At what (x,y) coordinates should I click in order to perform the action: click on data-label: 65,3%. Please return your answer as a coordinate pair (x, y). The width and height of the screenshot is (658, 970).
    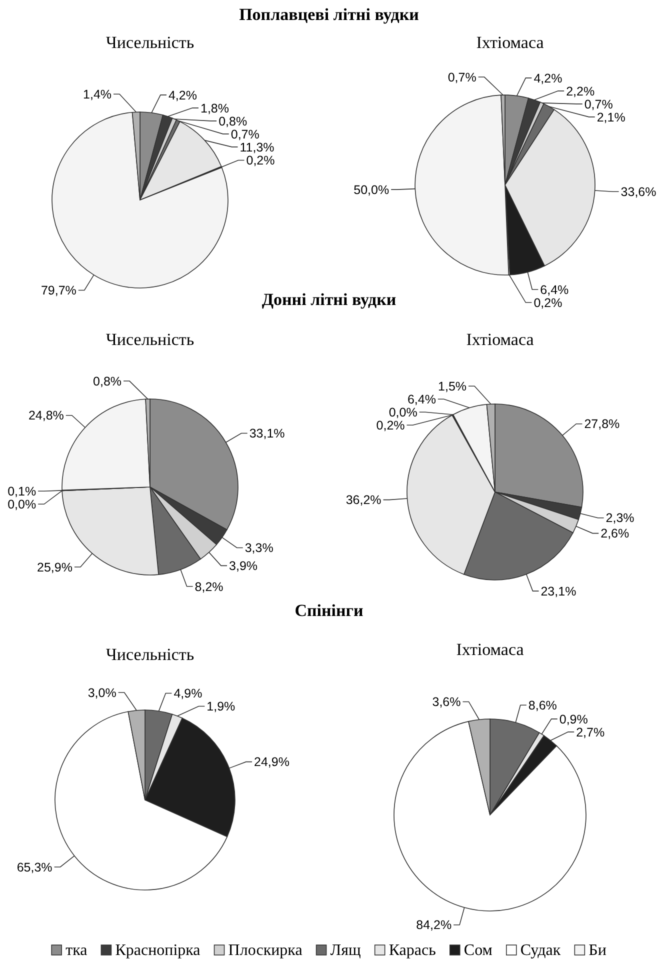
    Looking at the image, I should click on (34, 867).